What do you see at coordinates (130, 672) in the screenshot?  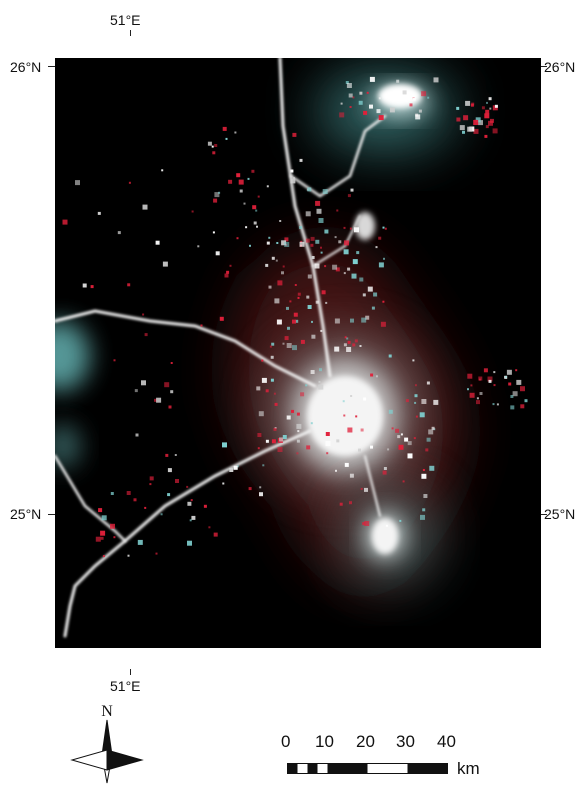 I see `bottom-longitude-tick` at bounding box center [130, 672].